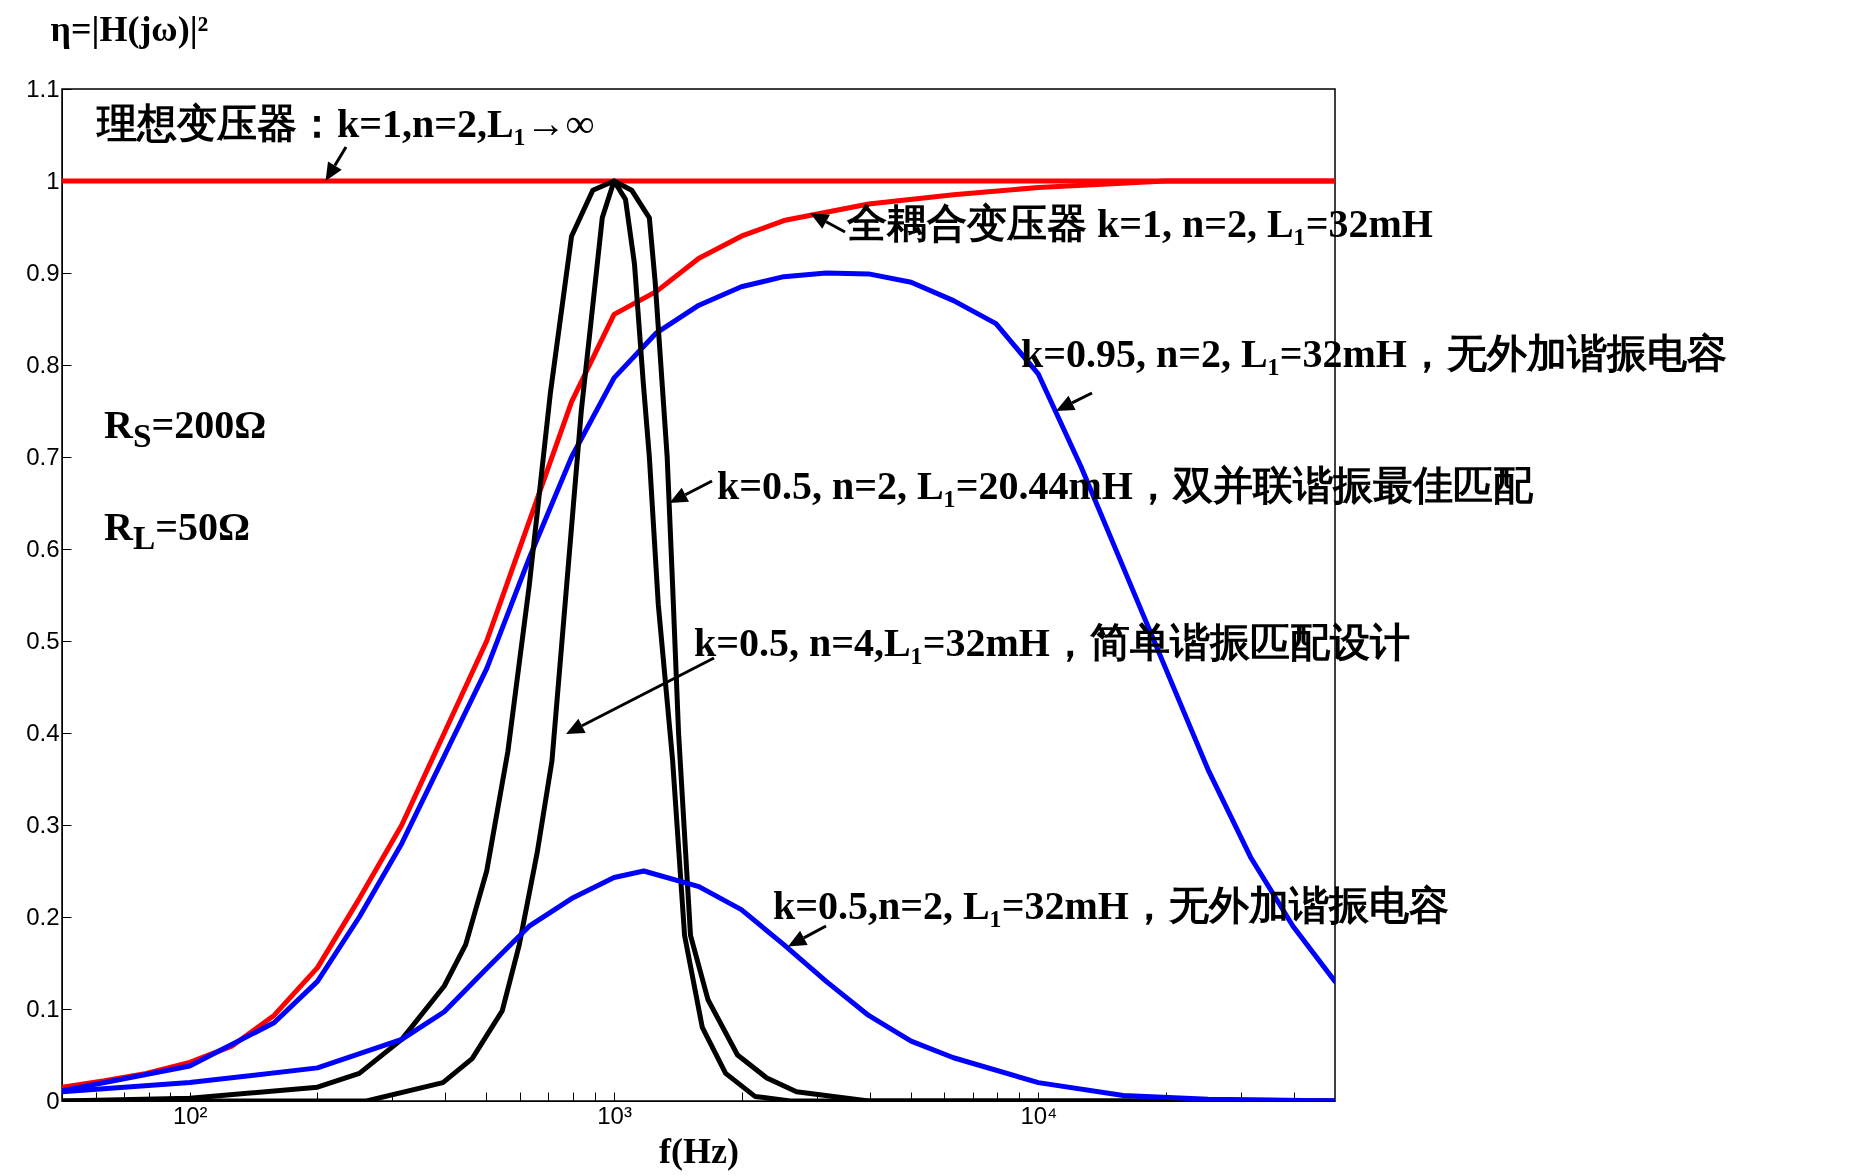 Image resolution: width=1850 pixels, height=1176 pixels. I want to click on y-tick-label: 1, so click(53, 180).